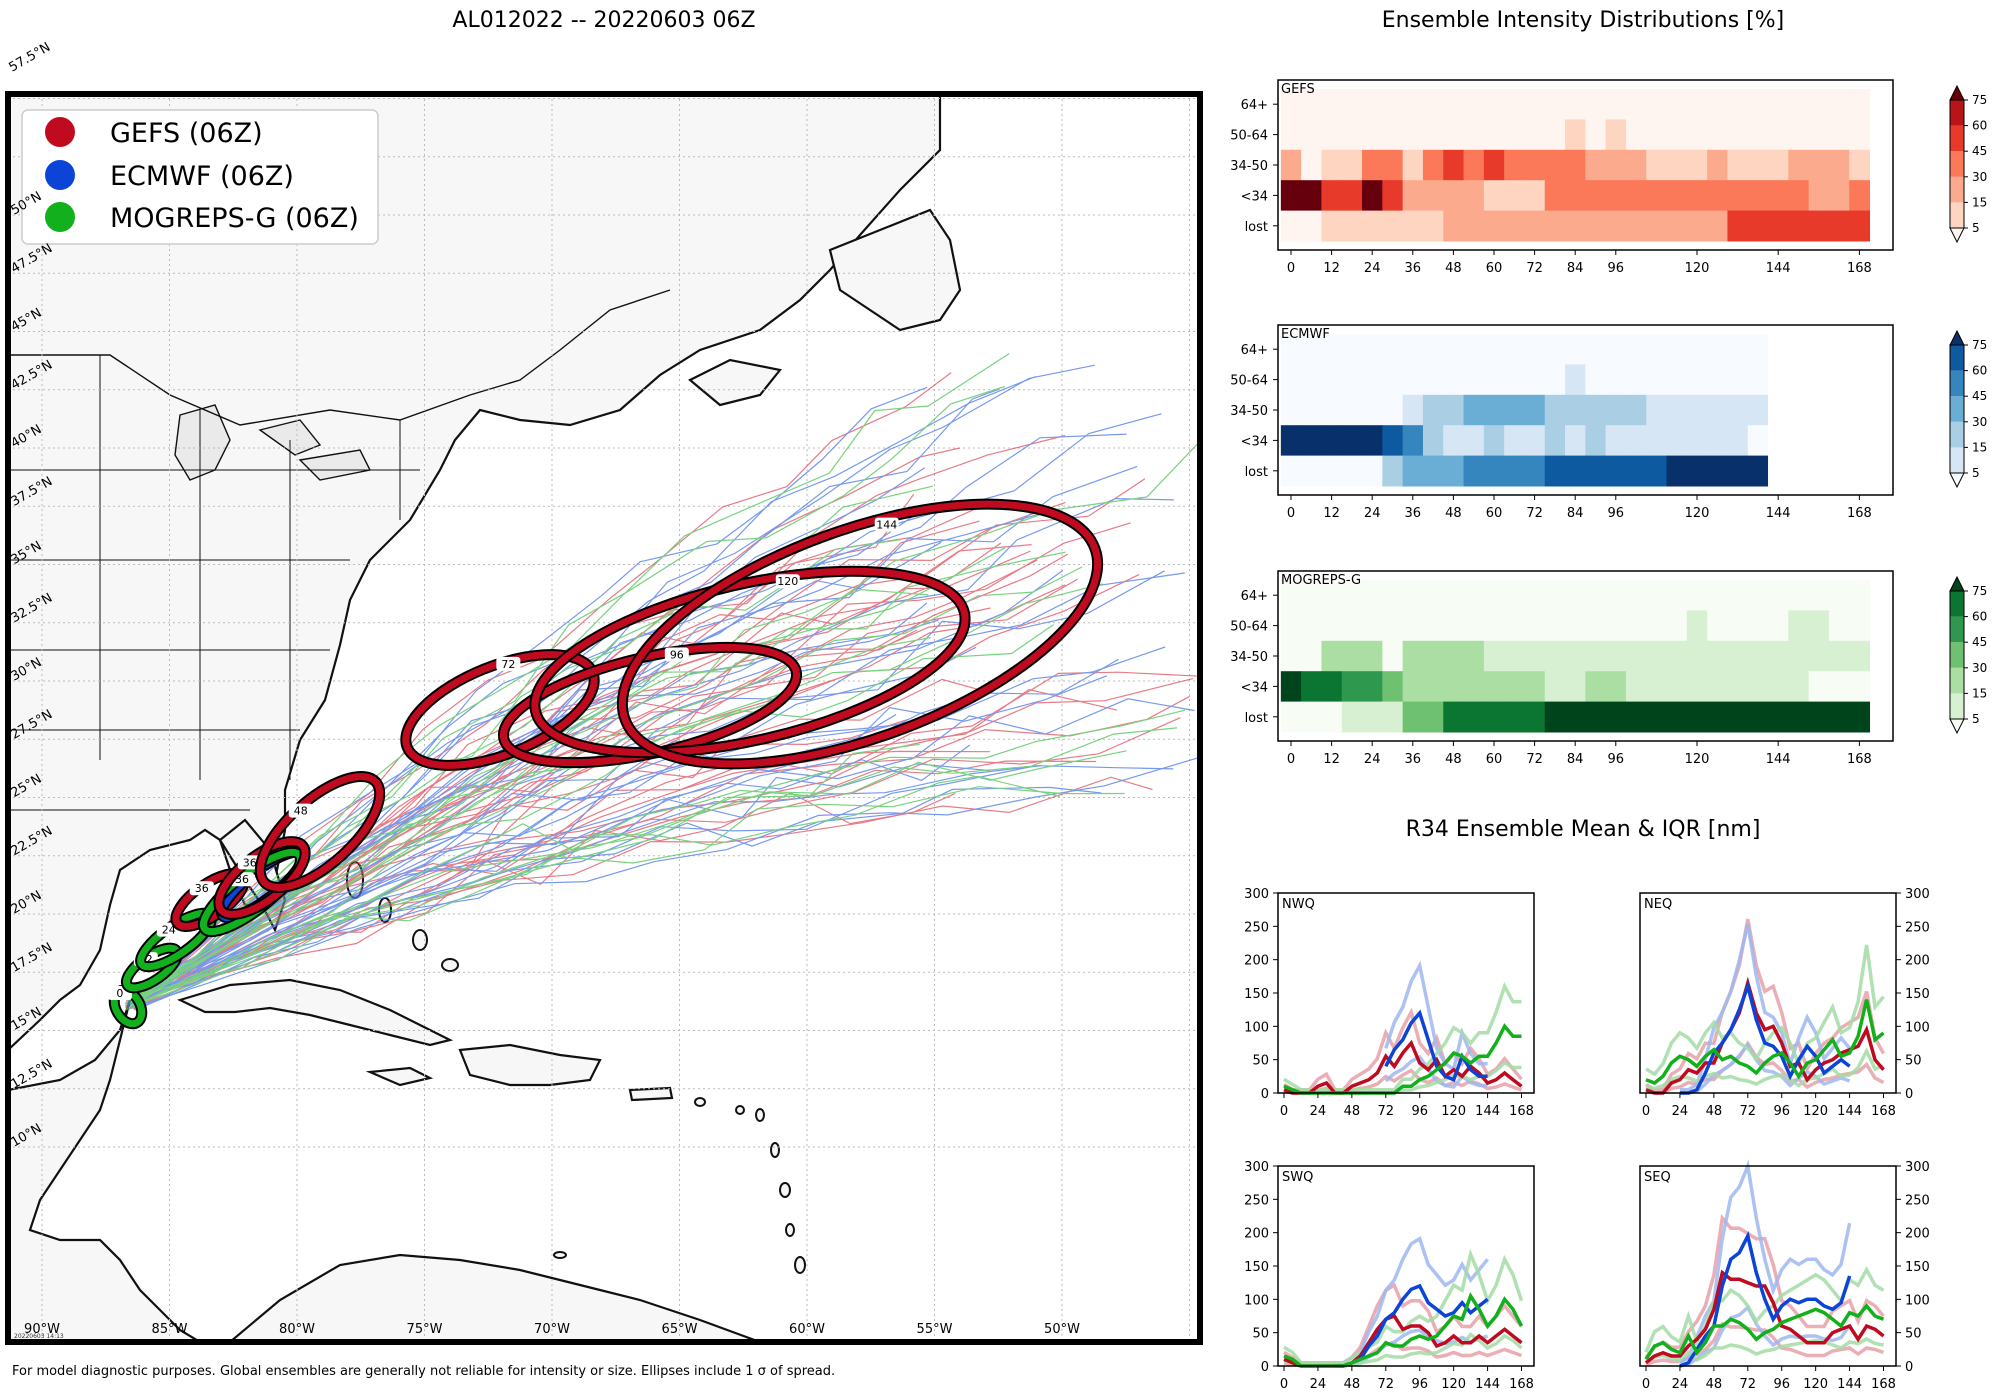 Image resolution: width=2000 pixels, height=1400 pixels. I want to click on colorbar-max-arrow, so click(1957, 92).